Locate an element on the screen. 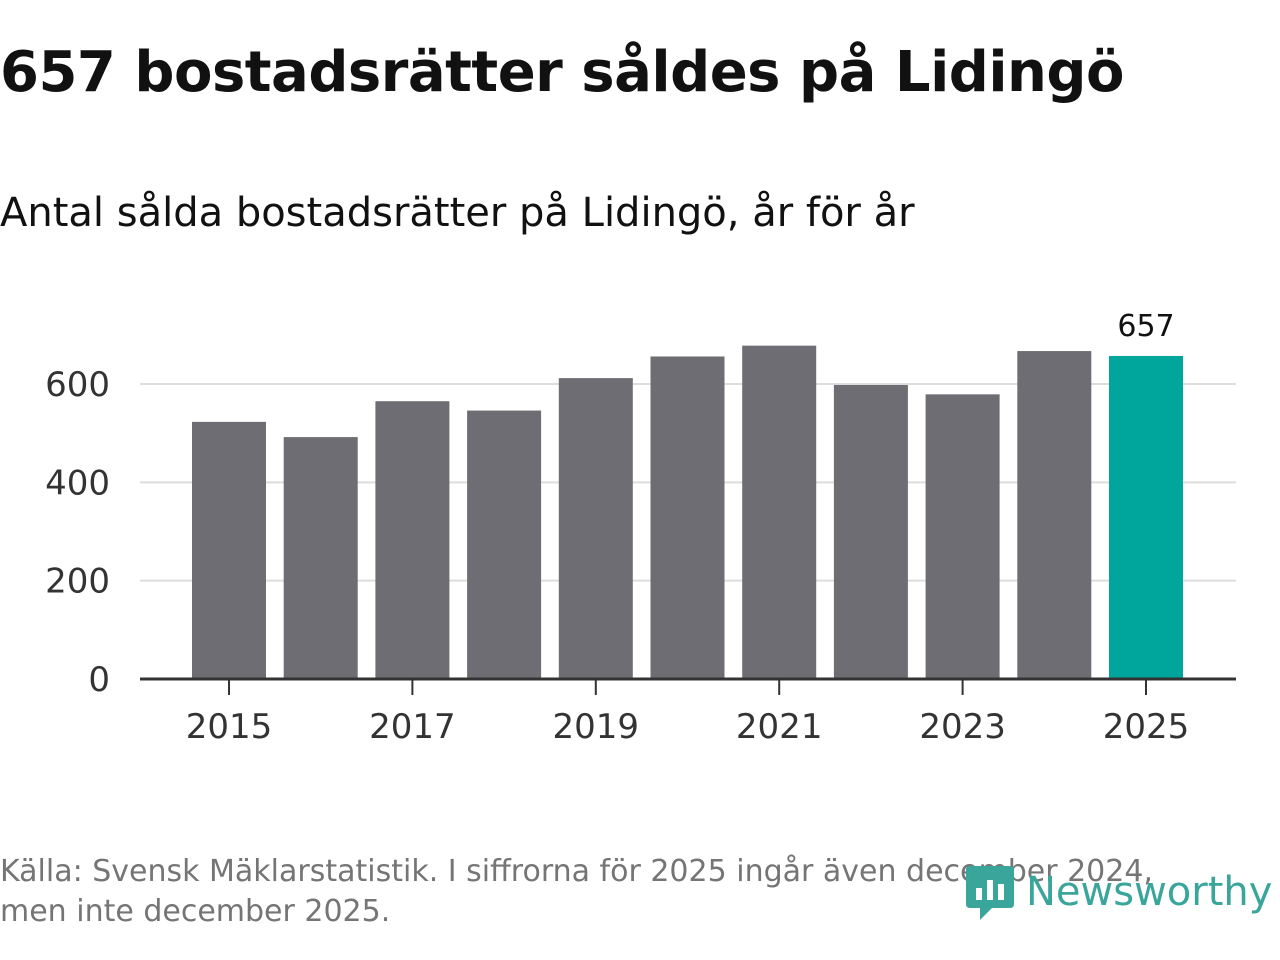 Image resolution: width=1280 pixels, height=960 pixels. bar-2016 is located at coordinates (320, 558).